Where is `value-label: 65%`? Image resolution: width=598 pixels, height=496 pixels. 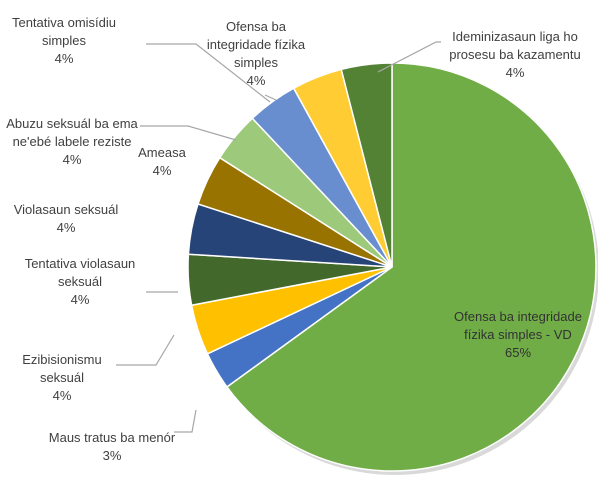 value-label: 65% is located at coordinates (518, 352).